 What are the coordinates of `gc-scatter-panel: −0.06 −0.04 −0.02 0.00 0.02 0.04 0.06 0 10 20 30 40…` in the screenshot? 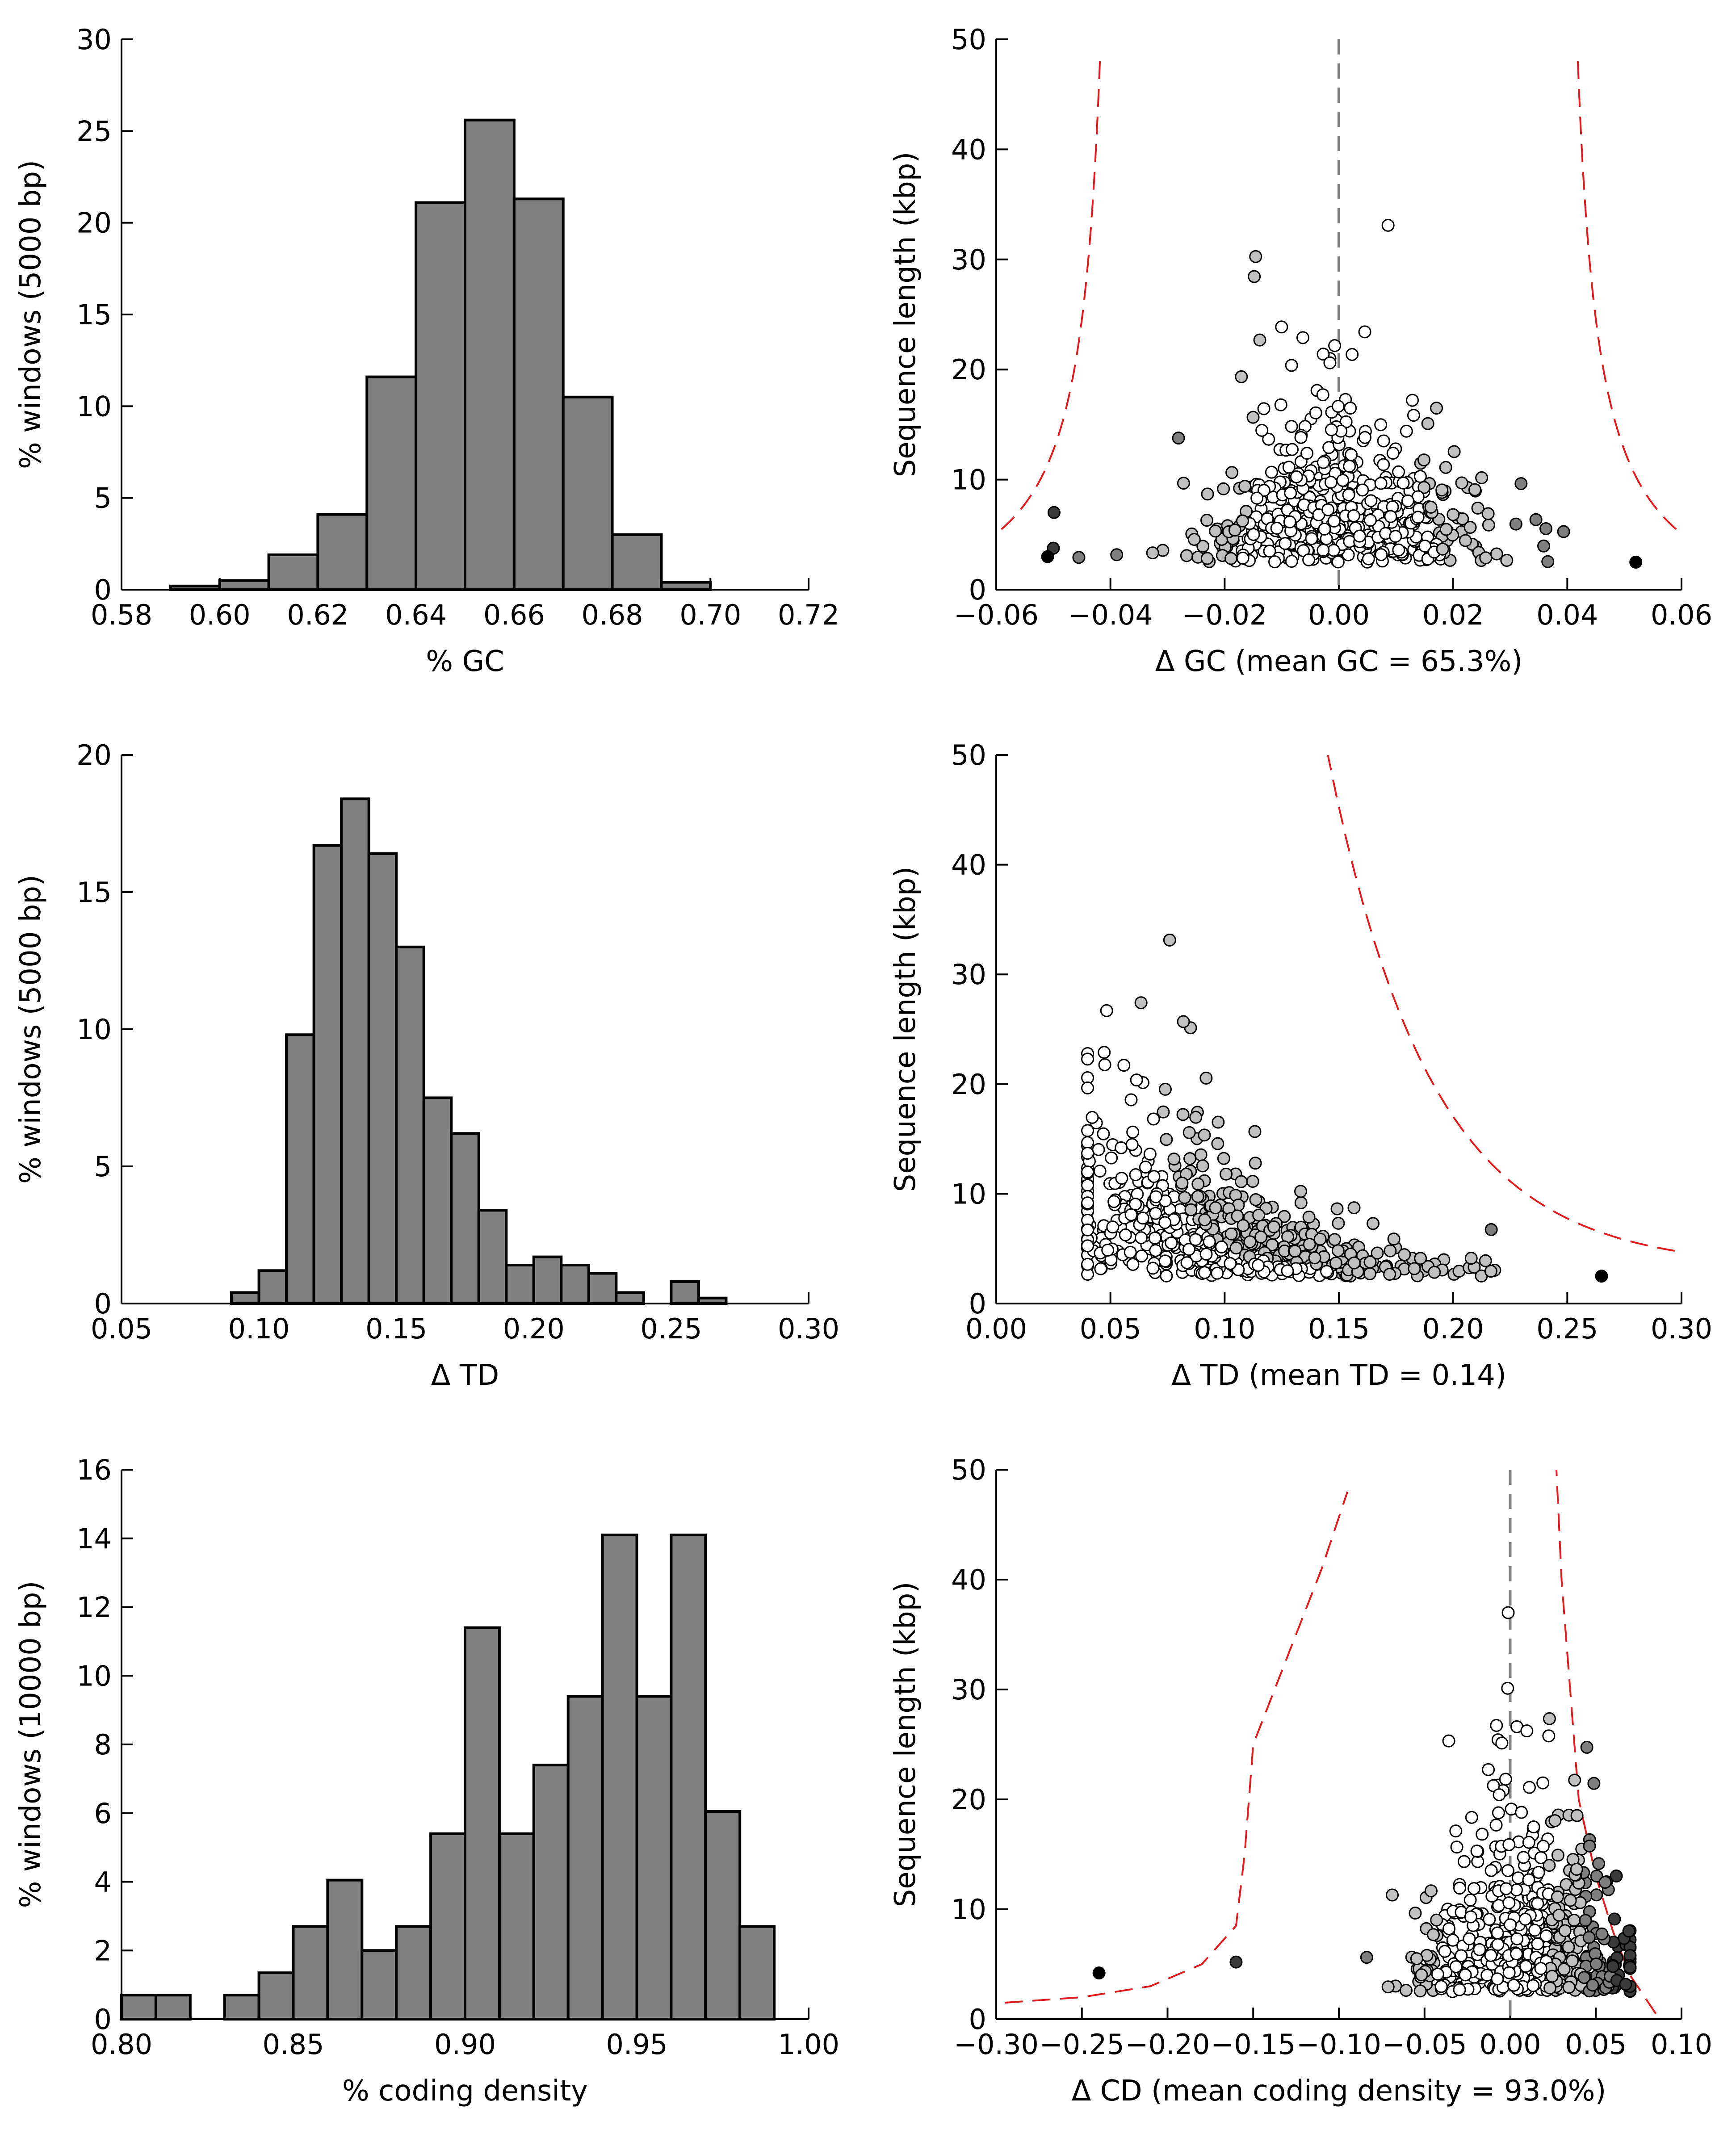 It's located at (1300, 351).